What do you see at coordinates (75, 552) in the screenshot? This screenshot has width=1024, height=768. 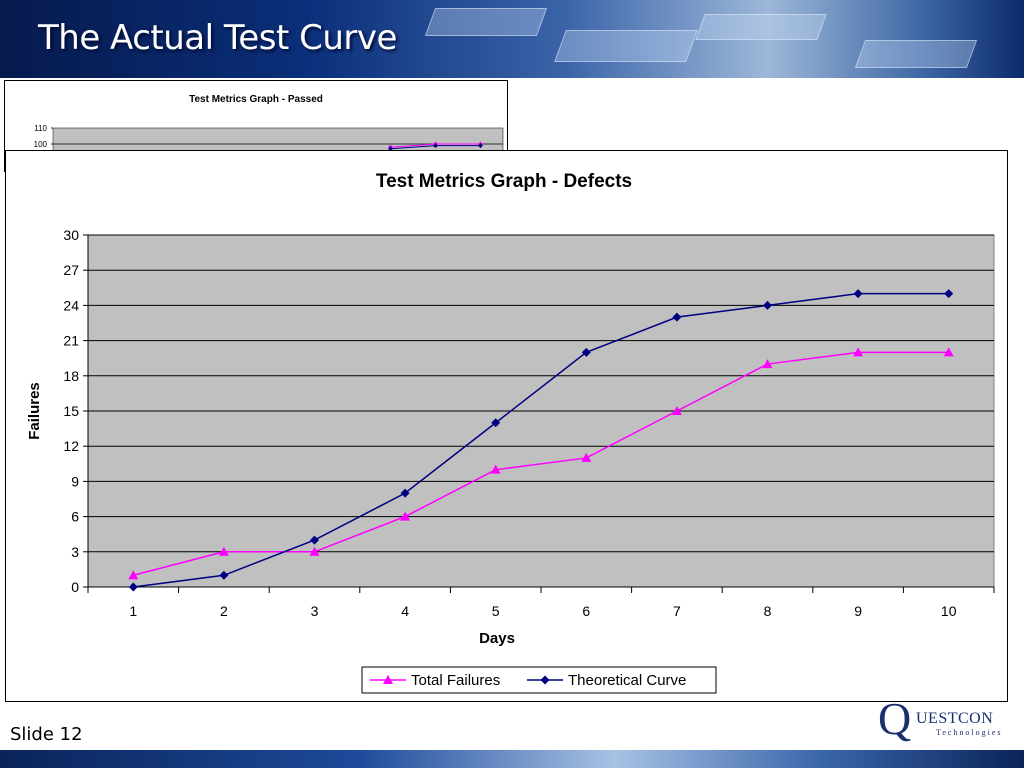 I see `y-tick-label: 3` at bounding box center [75, 552].